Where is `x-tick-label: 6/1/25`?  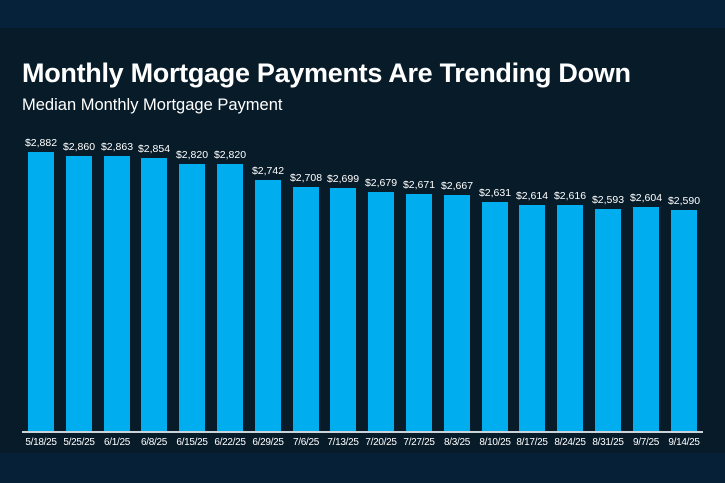
x-tick-label: 6/1/25 is located at coordinates (116, 442).